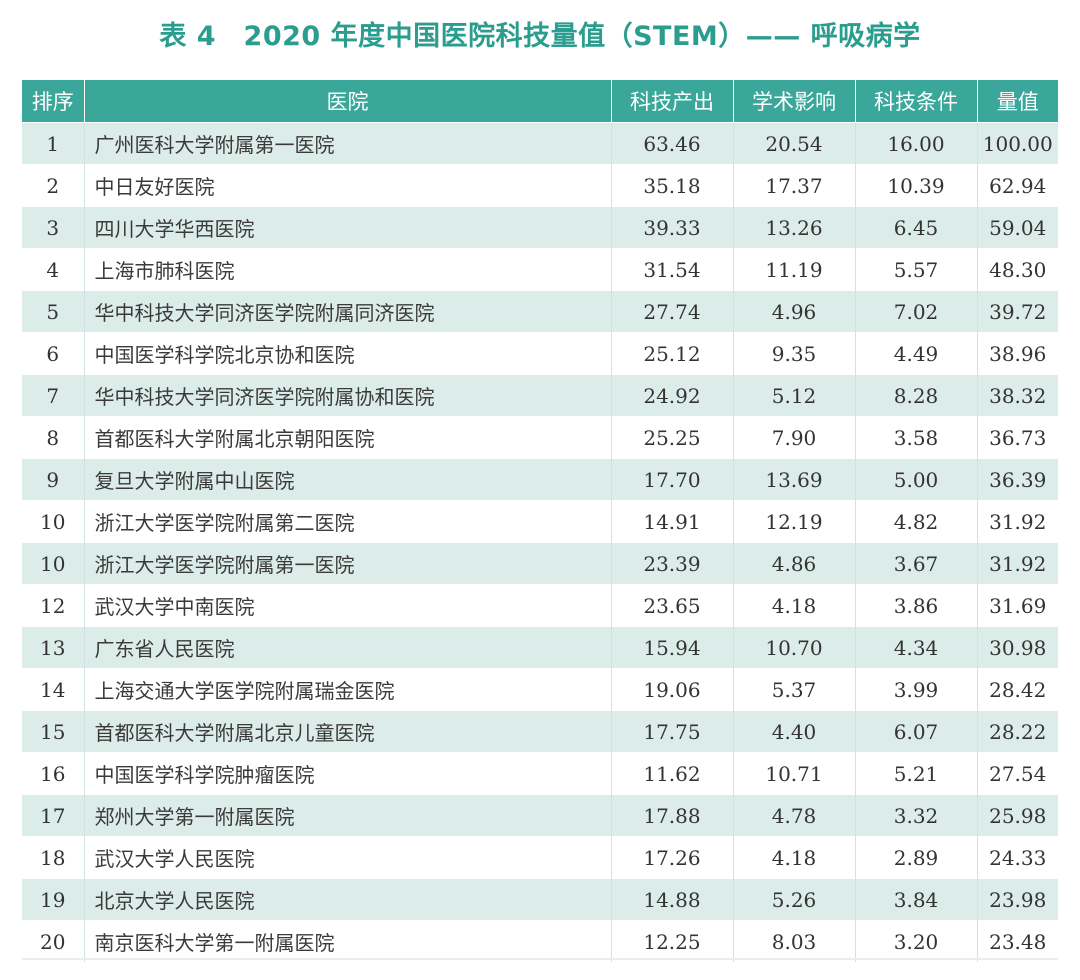 The image size is (1080, 980). I want to click on cell-conditions: 8.28, so click(915, 395).